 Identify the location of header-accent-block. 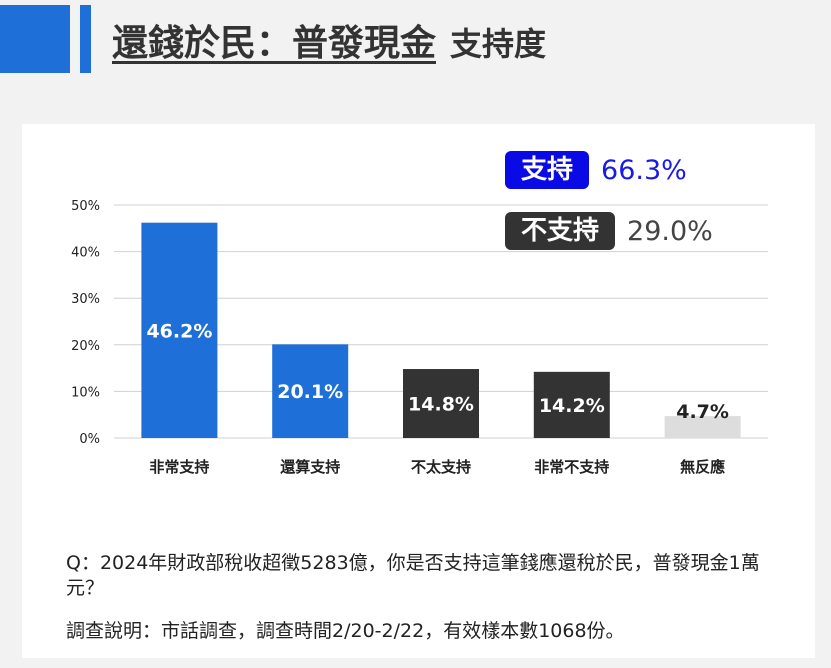
(35, 39).